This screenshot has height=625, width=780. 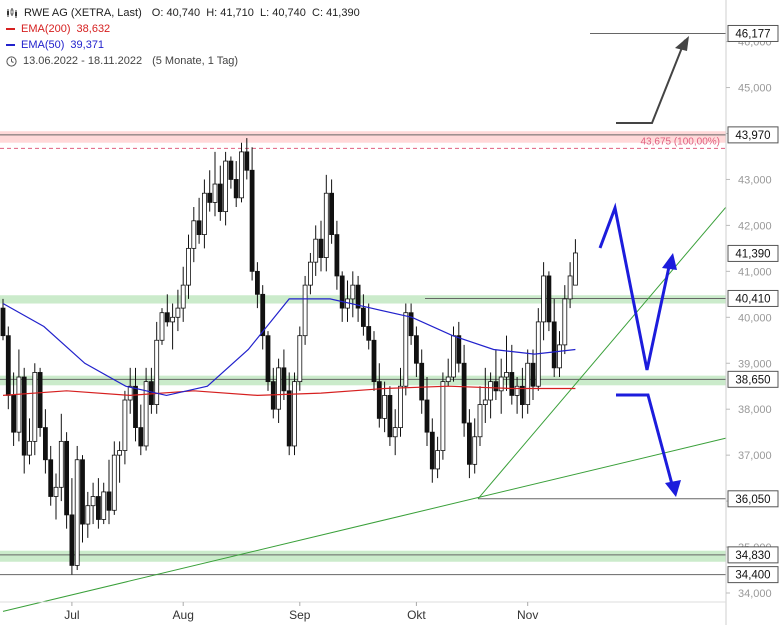 I want to click on fib-annotation: 43,675 (100,00%), so click(x=680, y=141).